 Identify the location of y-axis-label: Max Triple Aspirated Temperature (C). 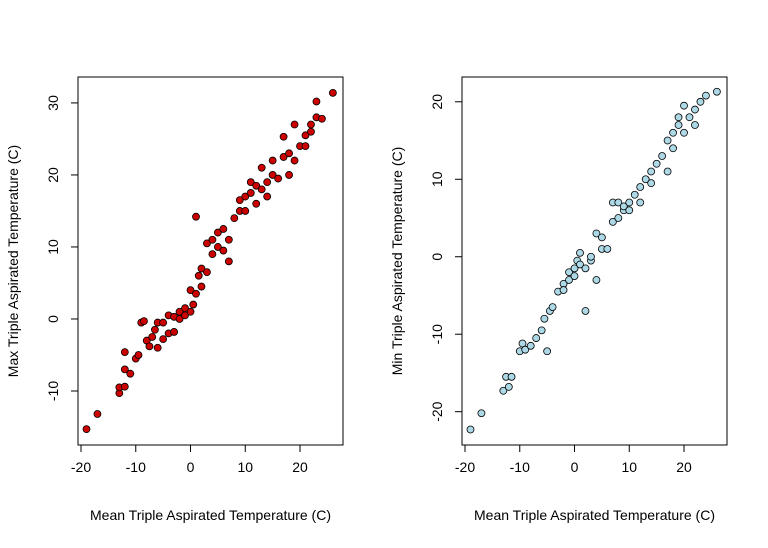
(13, 261).